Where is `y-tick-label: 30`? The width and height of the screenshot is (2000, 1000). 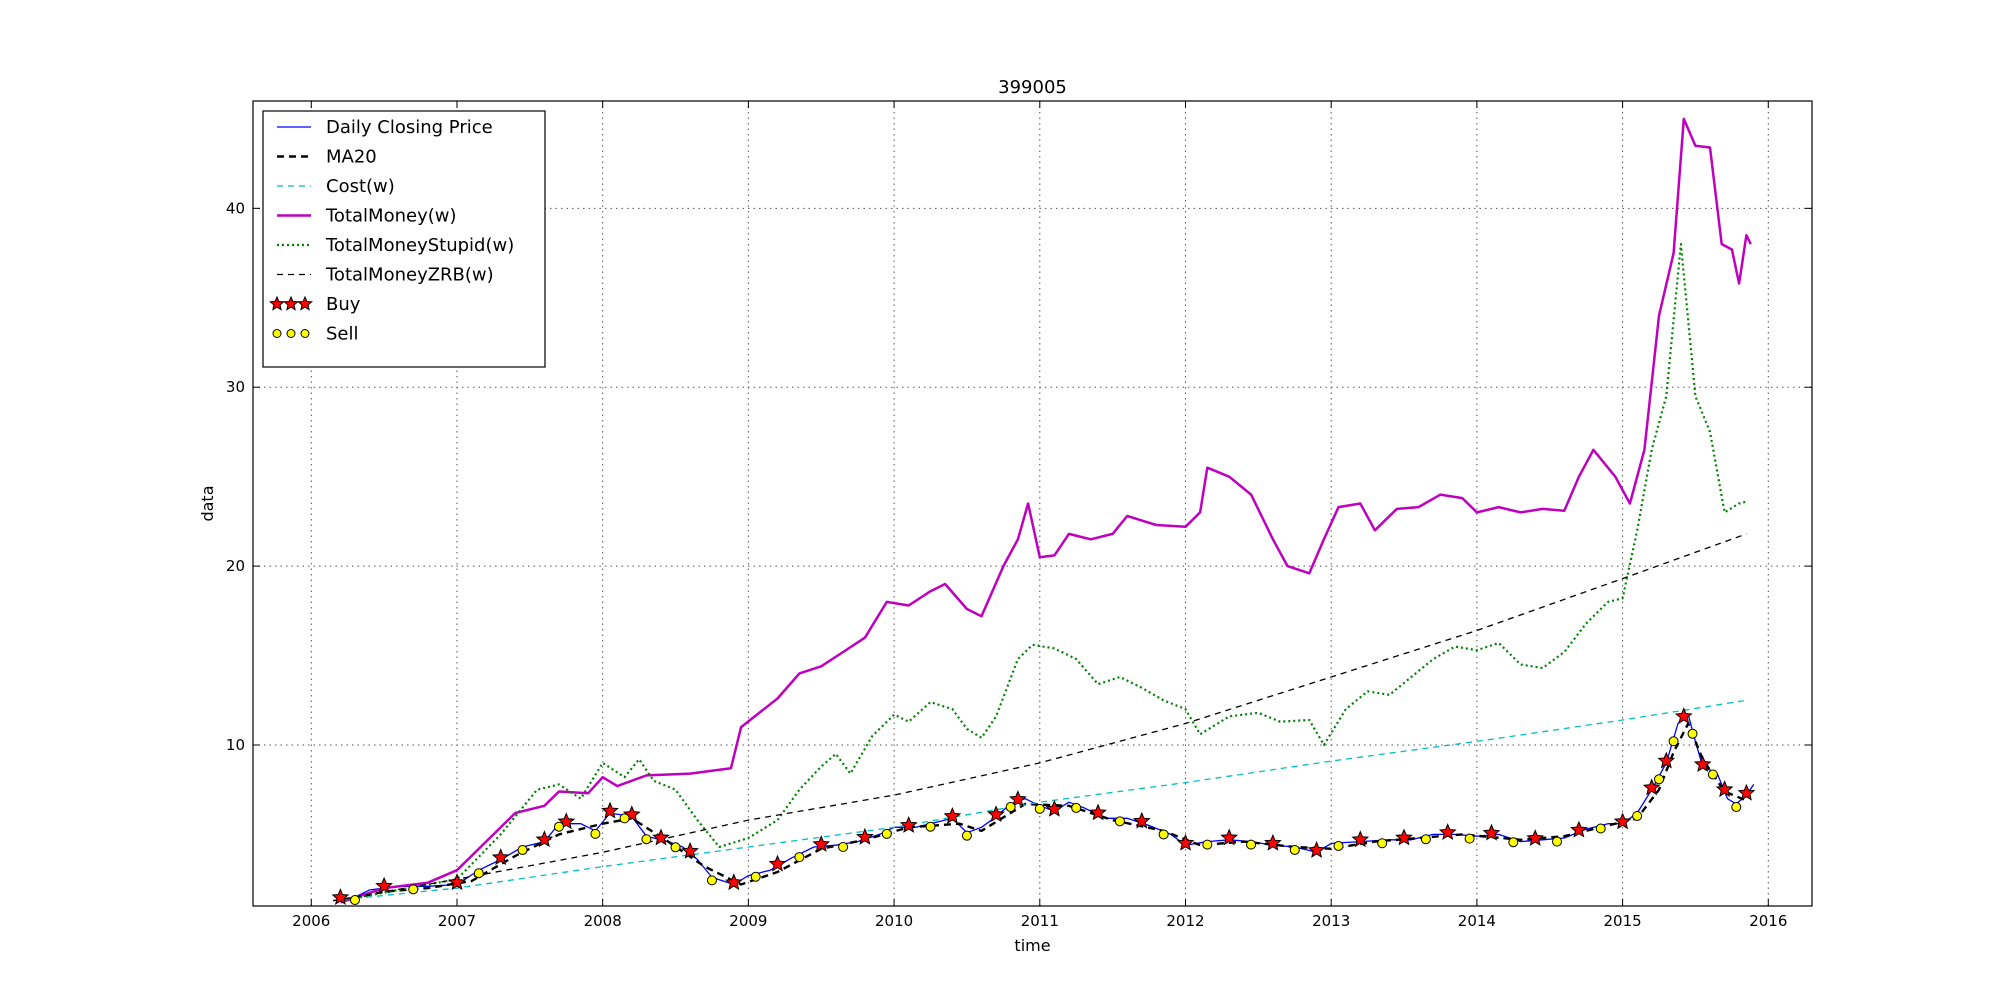
y-tick-label: 30 is located at coordinates (235, 387).